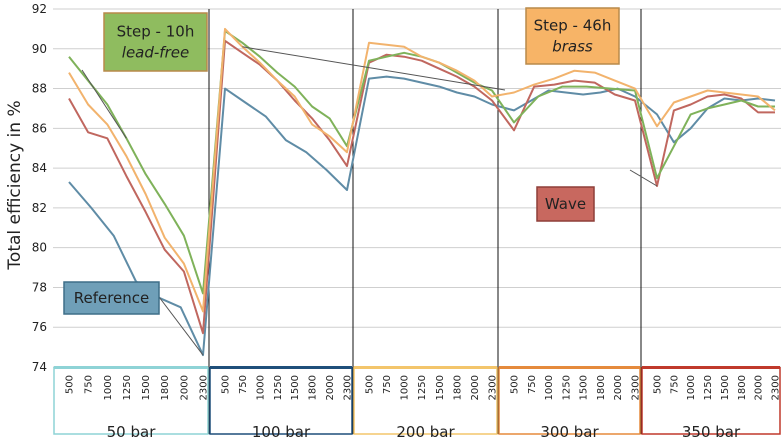 The width and height of the screenshot is (784, 441). What do you see at coordinates (425, 432) in the screenshot?
I see `group-label: 200 bar` at bounding box center [425, 432].